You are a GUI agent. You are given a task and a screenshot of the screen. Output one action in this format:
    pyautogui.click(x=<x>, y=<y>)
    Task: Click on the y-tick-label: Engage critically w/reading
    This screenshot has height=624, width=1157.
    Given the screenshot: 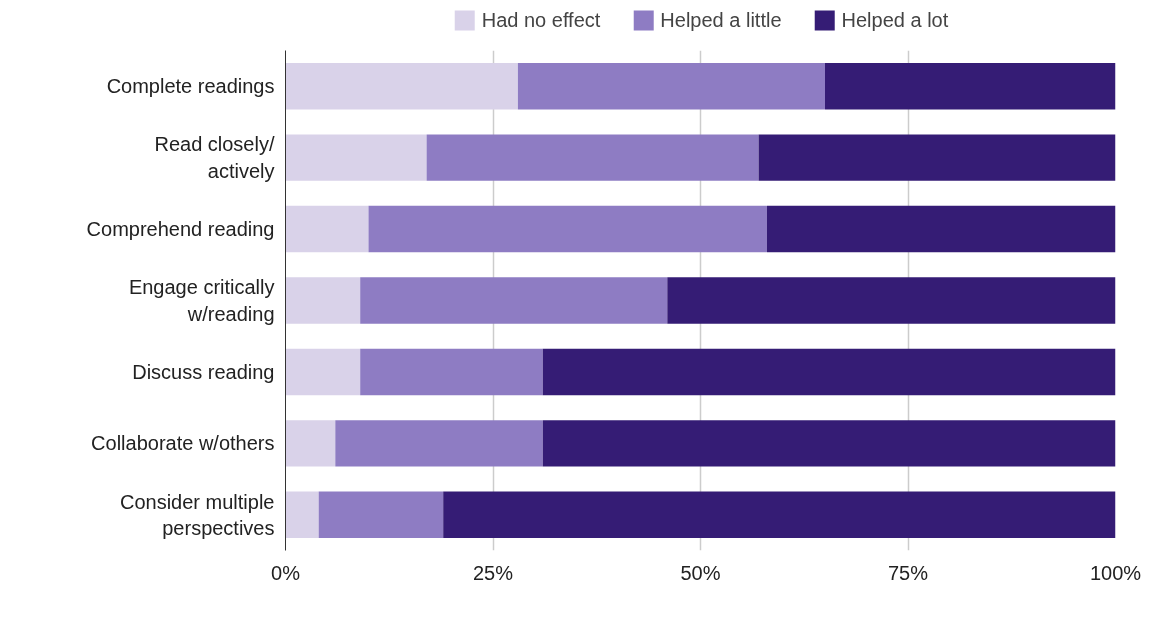 What is the action you would take?
    pyautogui.click(x=201, y=300)
    